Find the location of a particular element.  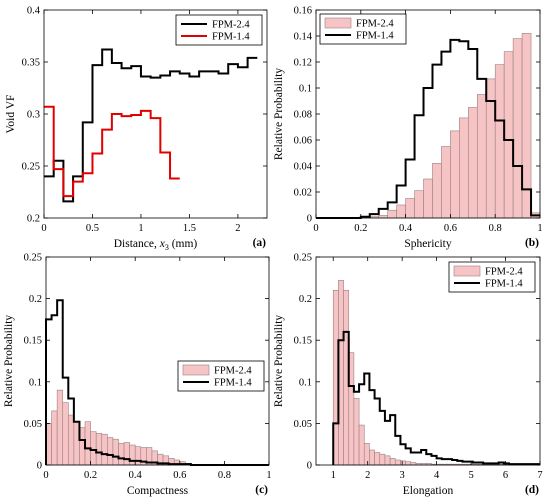

x-axis-label: Compactness is located at coordinates (158, 491).